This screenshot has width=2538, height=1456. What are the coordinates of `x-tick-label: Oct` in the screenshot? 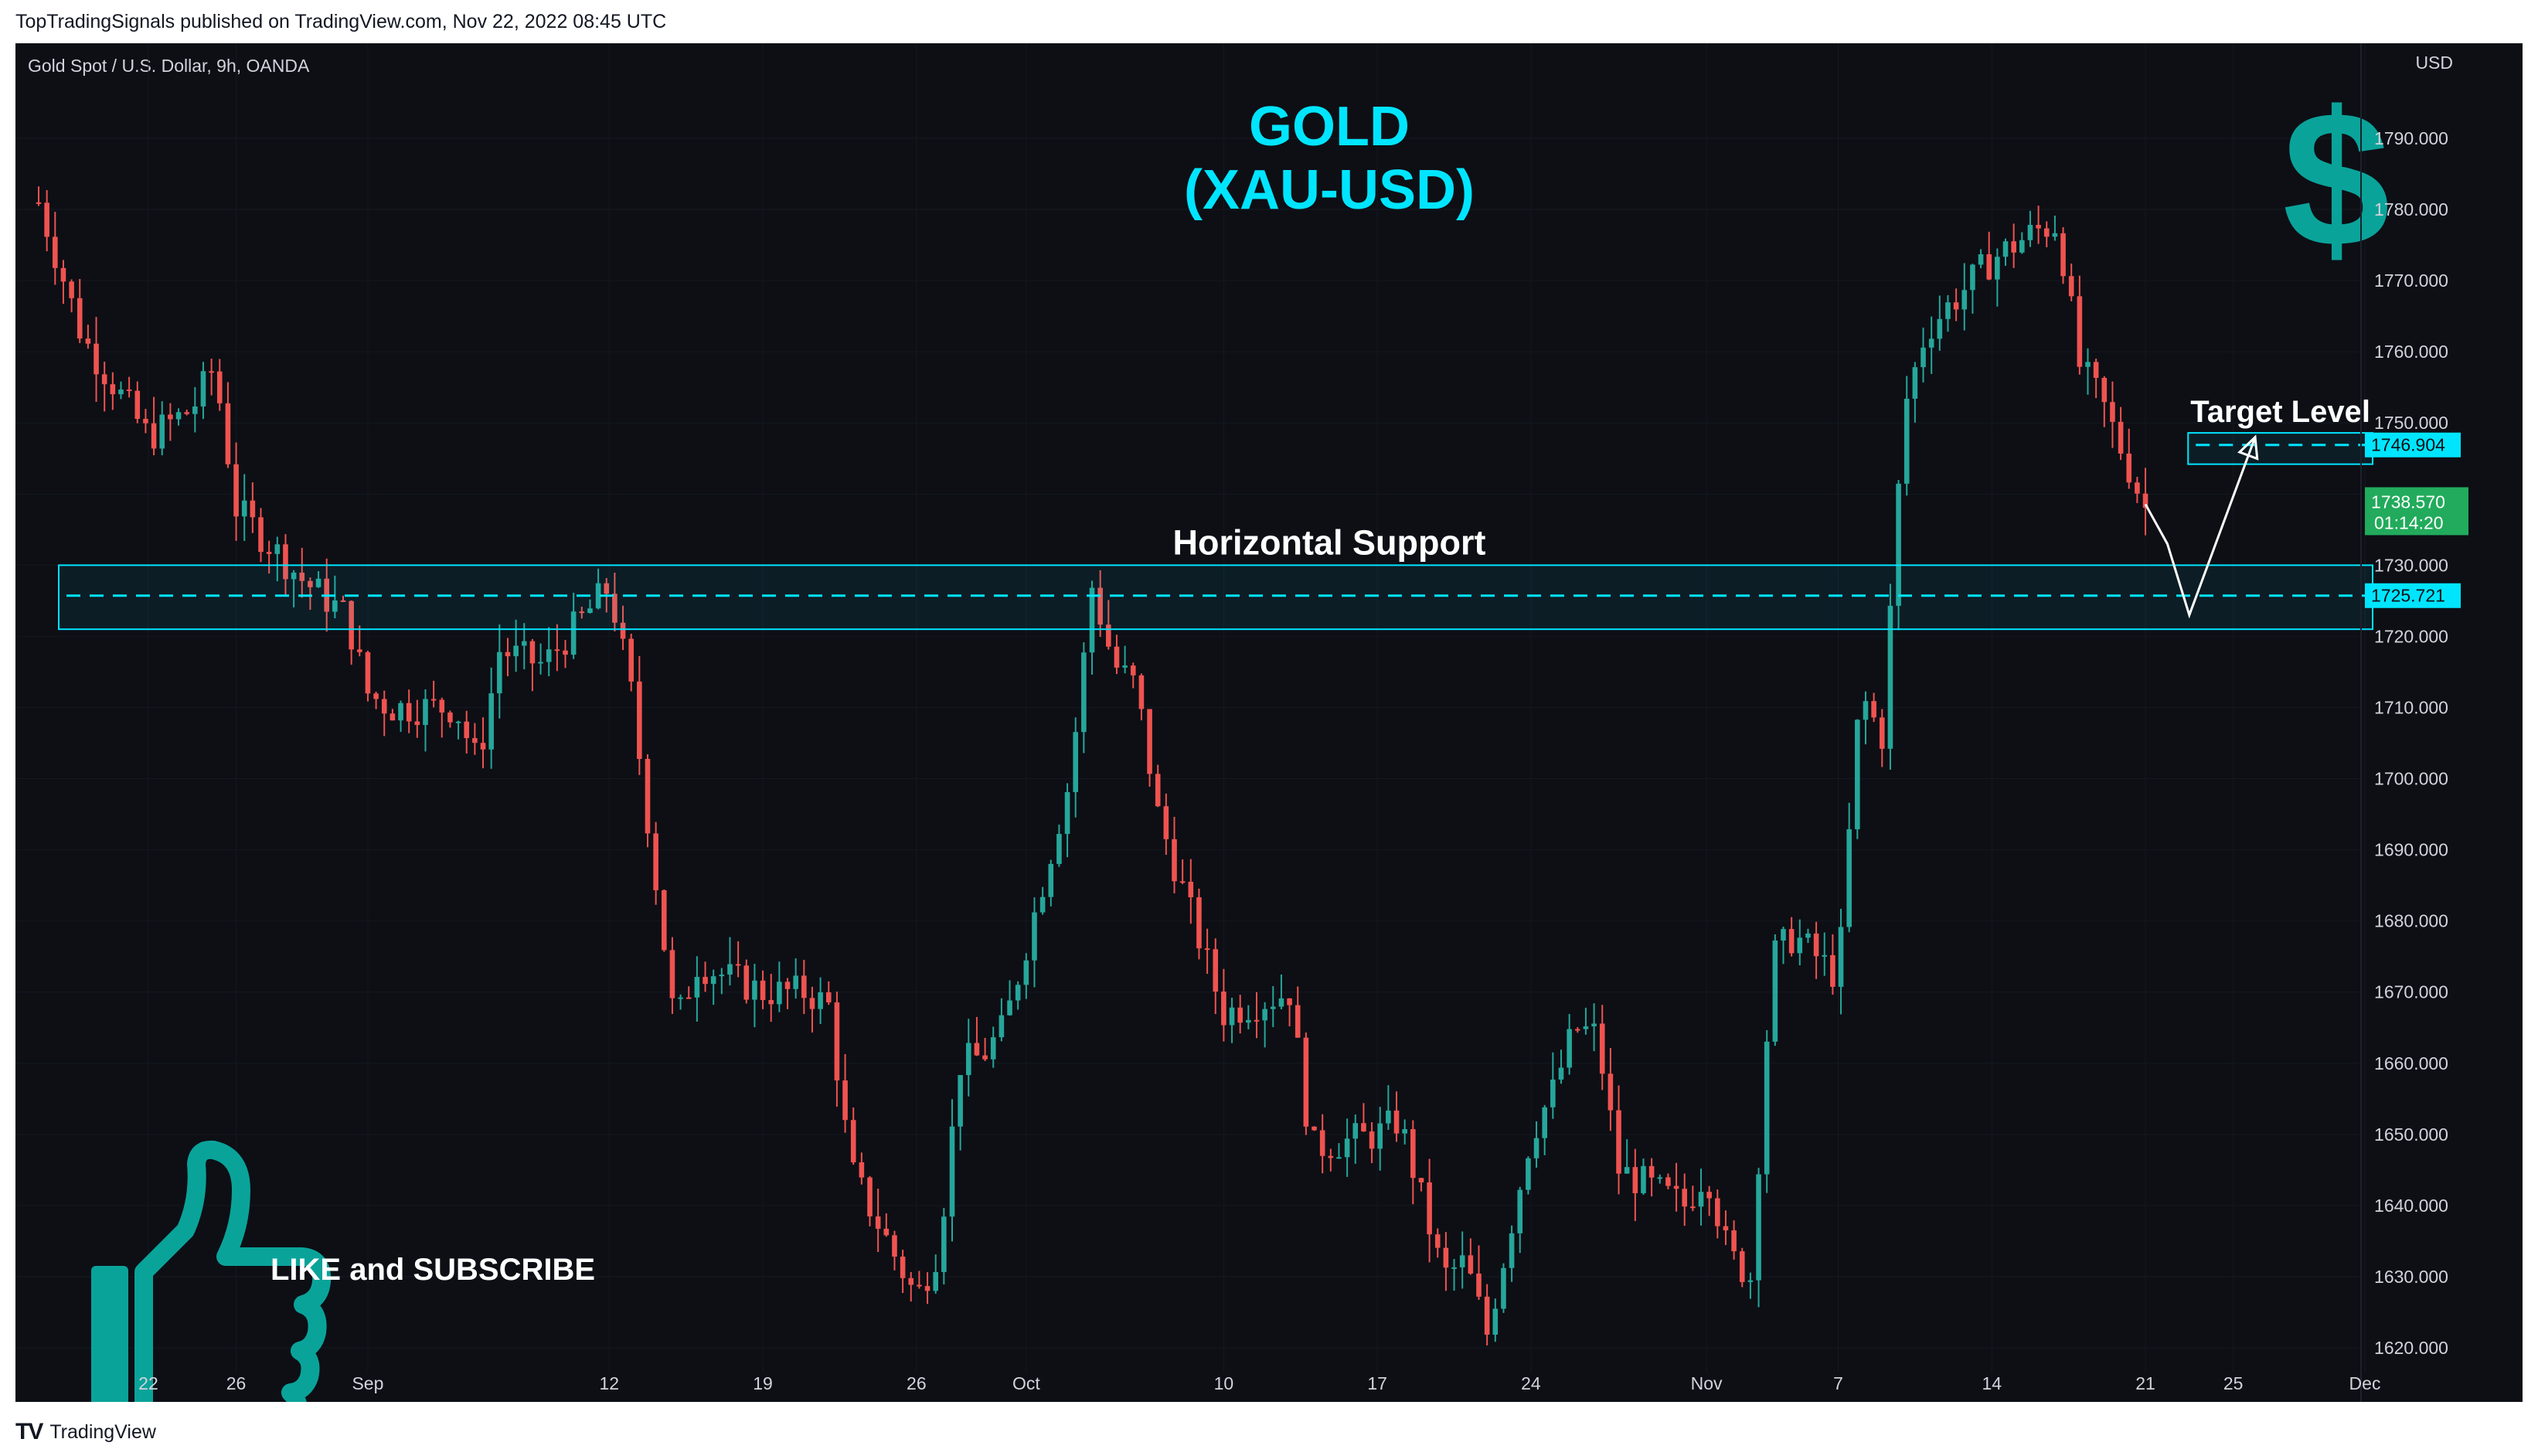 It's located at (1026, 1383).